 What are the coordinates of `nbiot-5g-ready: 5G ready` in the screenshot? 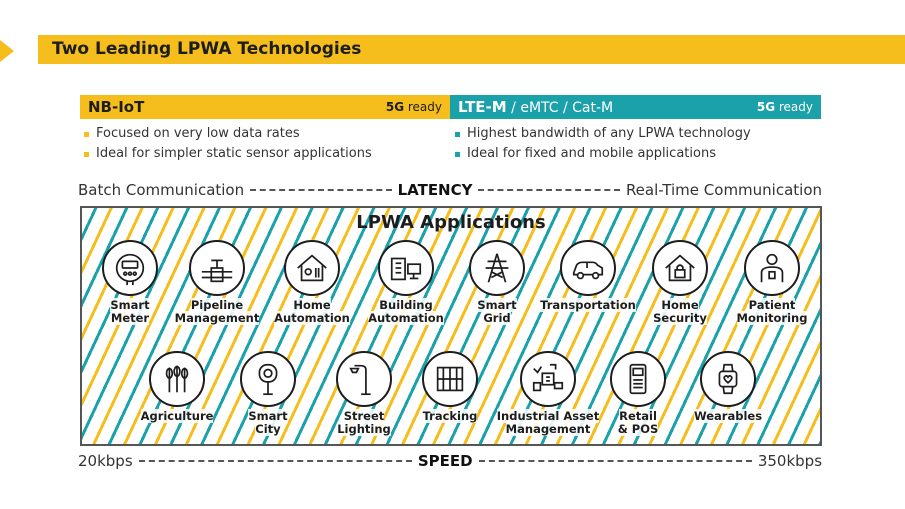 It's located at (414, 107).